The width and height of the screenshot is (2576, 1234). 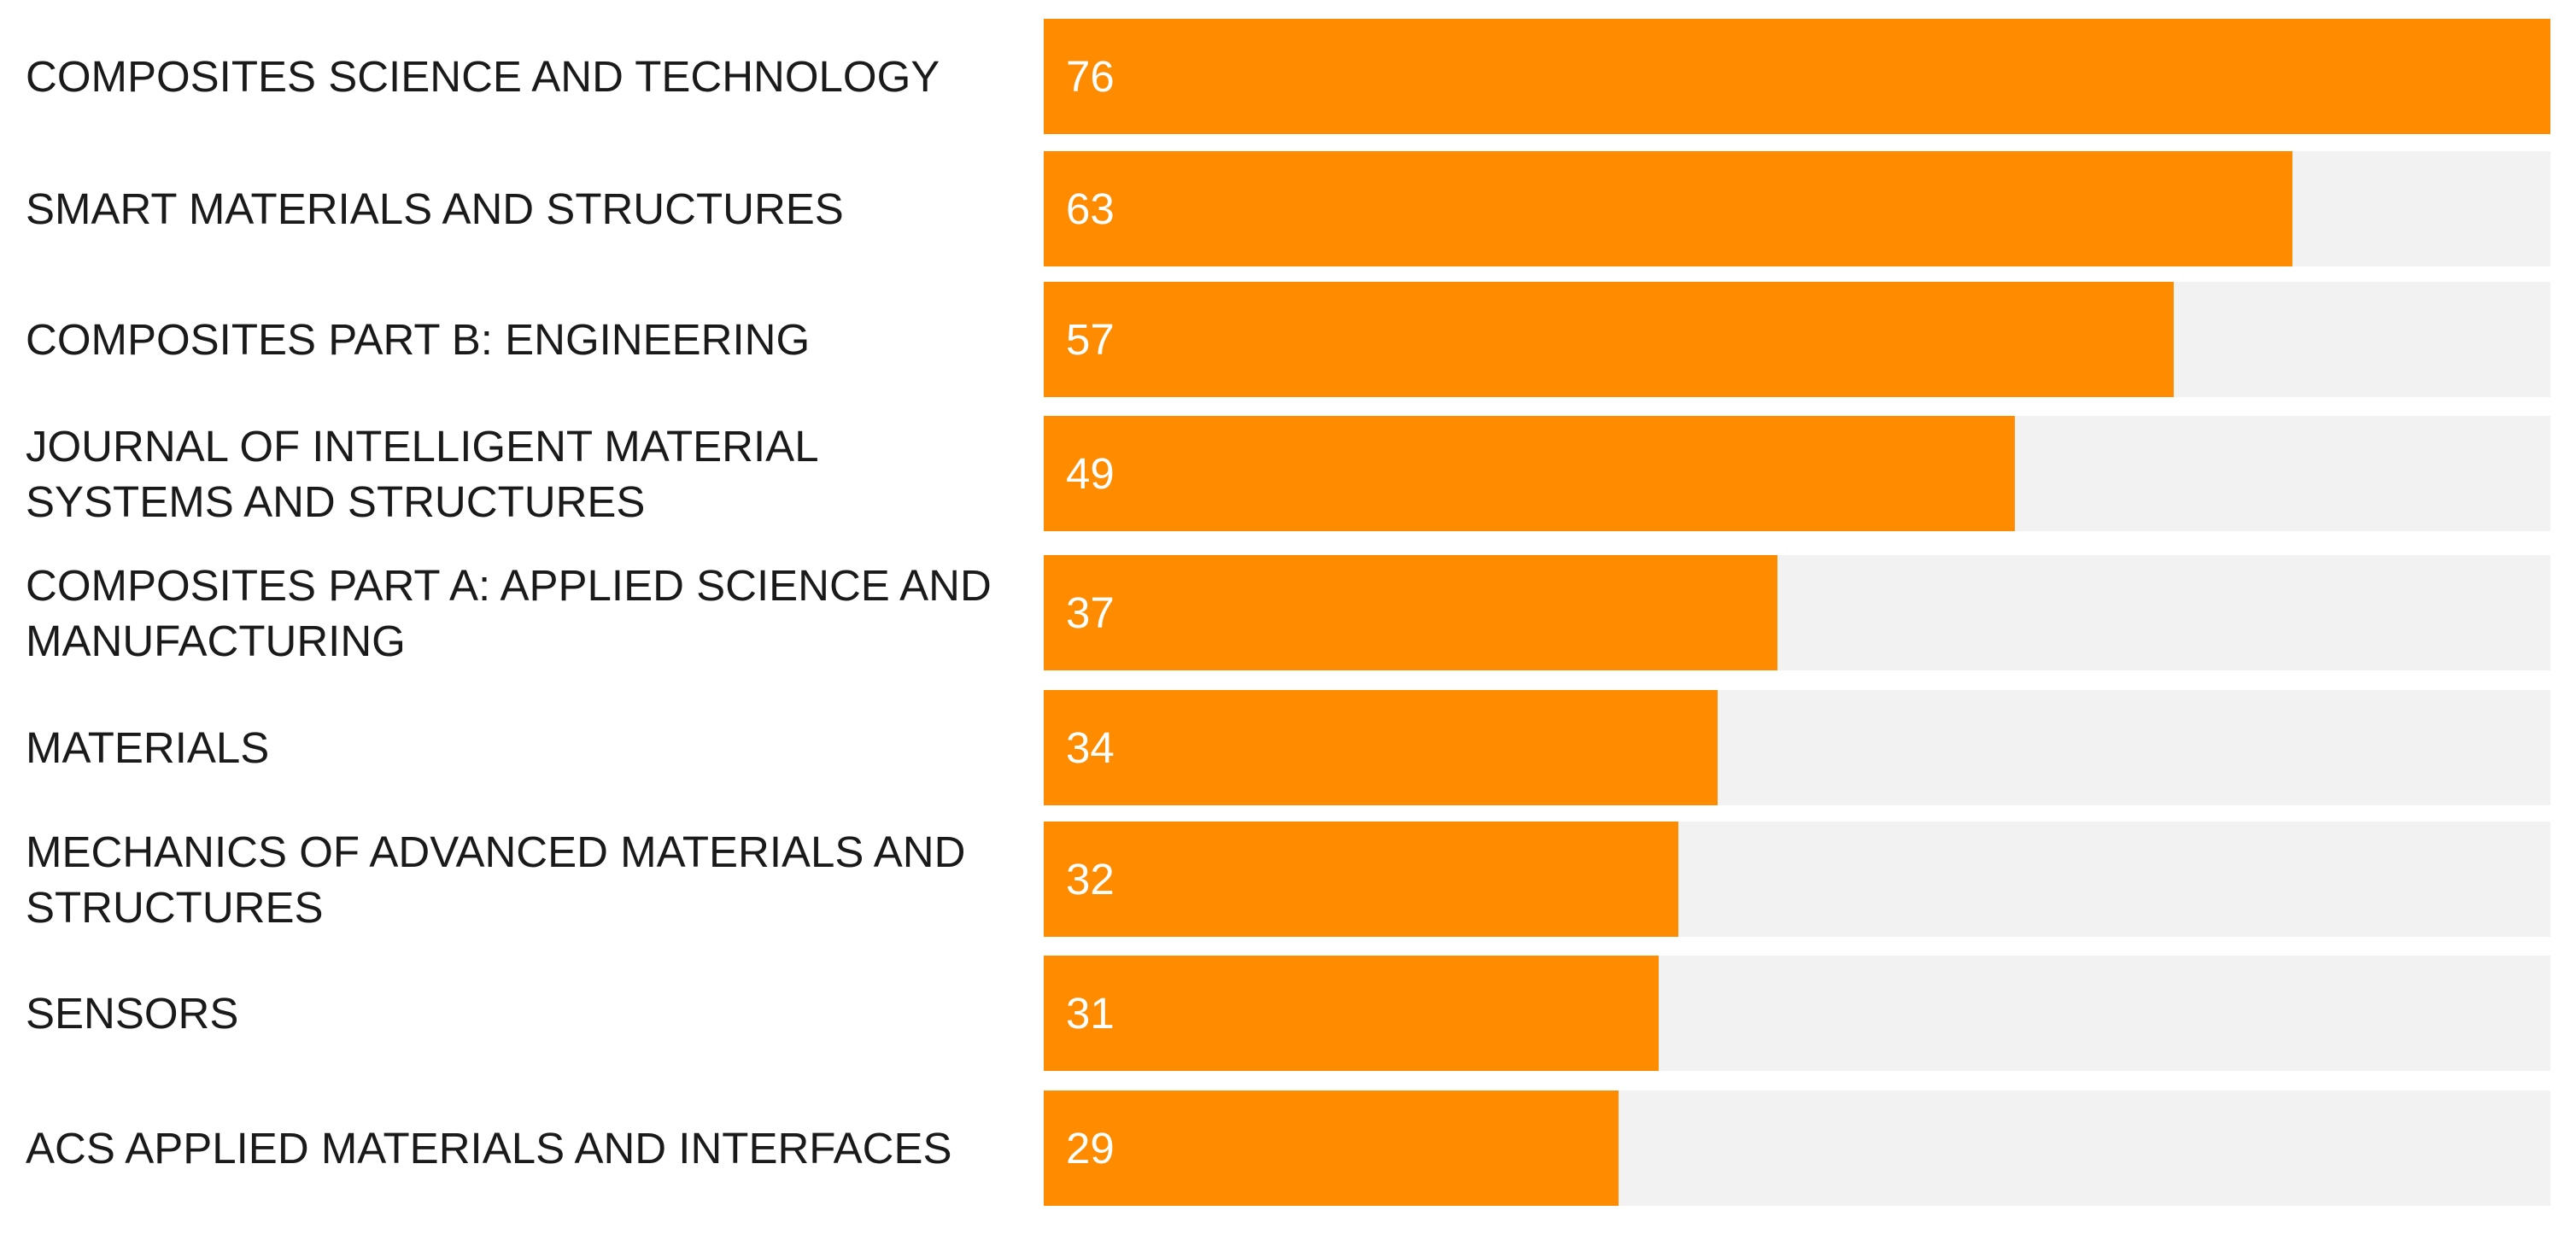 I want to click on bar-value-label: 37, so click(x=1090, y=612).